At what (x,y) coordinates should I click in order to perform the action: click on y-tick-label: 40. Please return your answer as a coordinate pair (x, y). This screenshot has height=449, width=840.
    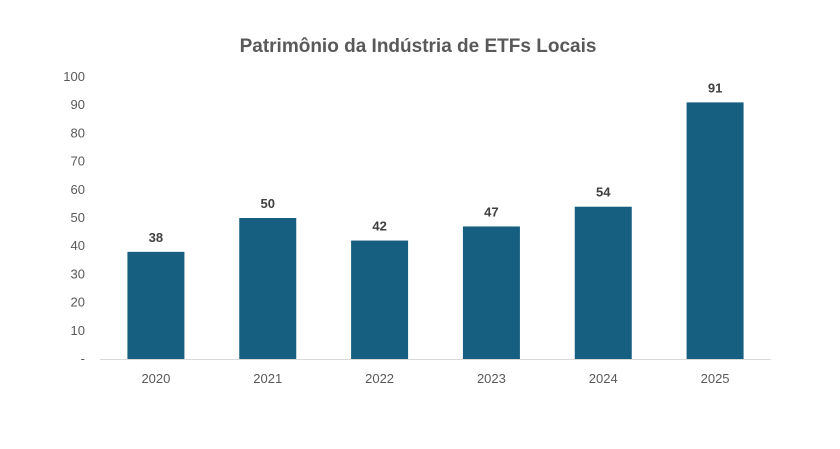
    Looking at the image, I should click on (78, 245).